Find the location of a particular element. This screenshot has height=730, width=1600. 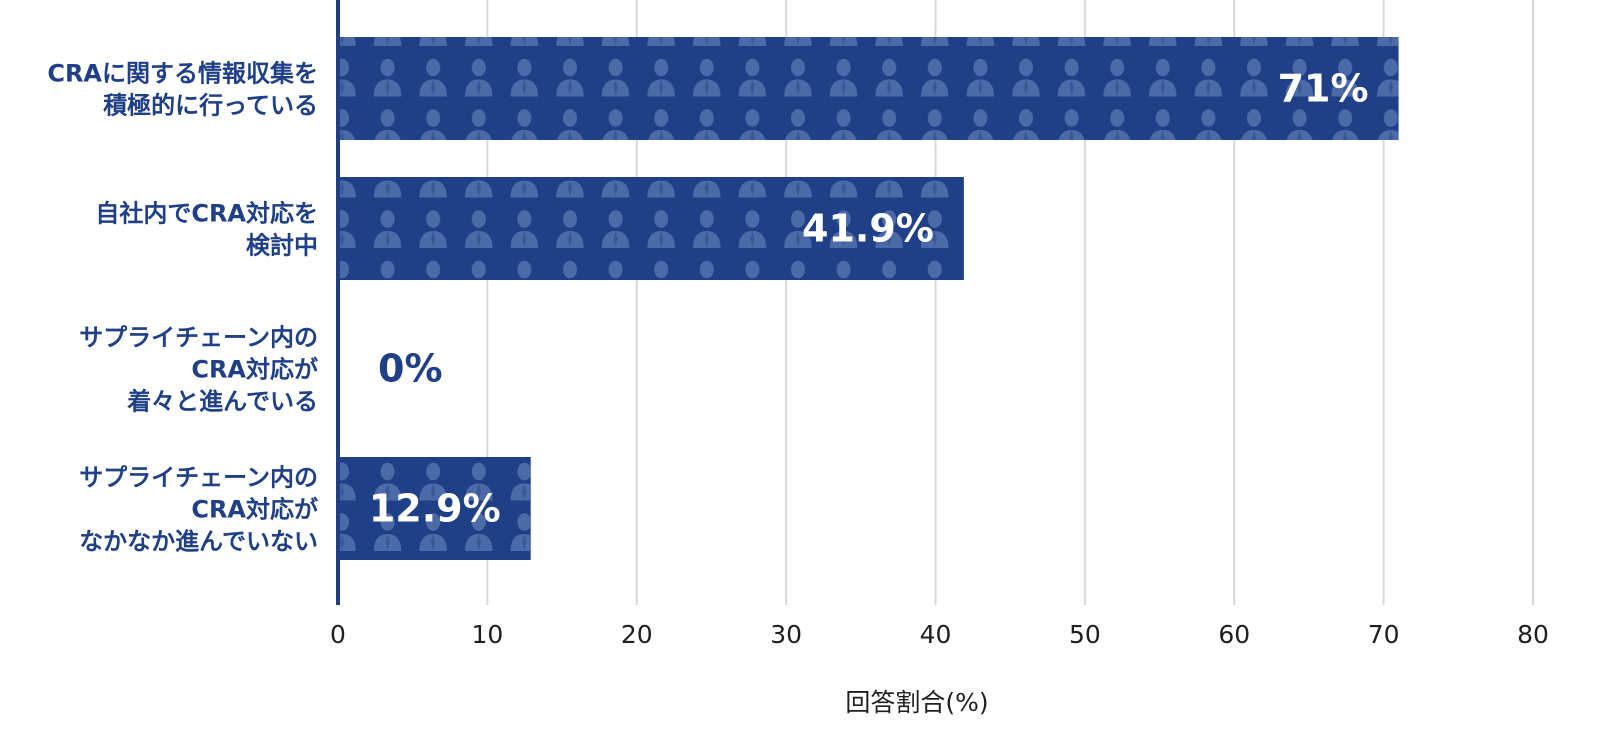

x-tick-label-30: 30 is located at coordinates (786, 634).